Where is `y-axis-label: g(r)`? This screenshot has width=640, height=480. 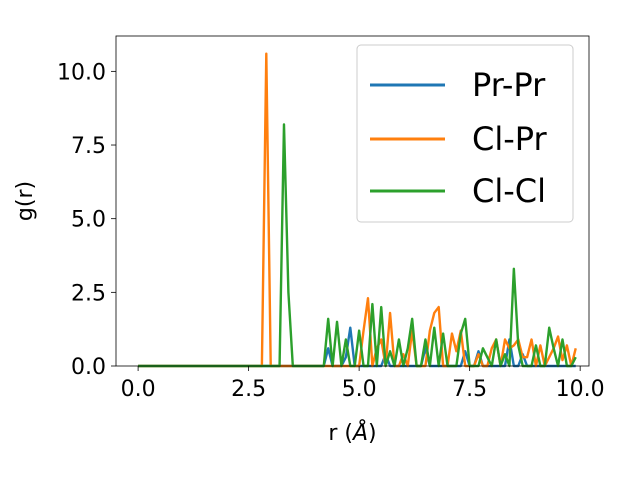
y-axis-label: g(r) is located at coordinates (25, 201).